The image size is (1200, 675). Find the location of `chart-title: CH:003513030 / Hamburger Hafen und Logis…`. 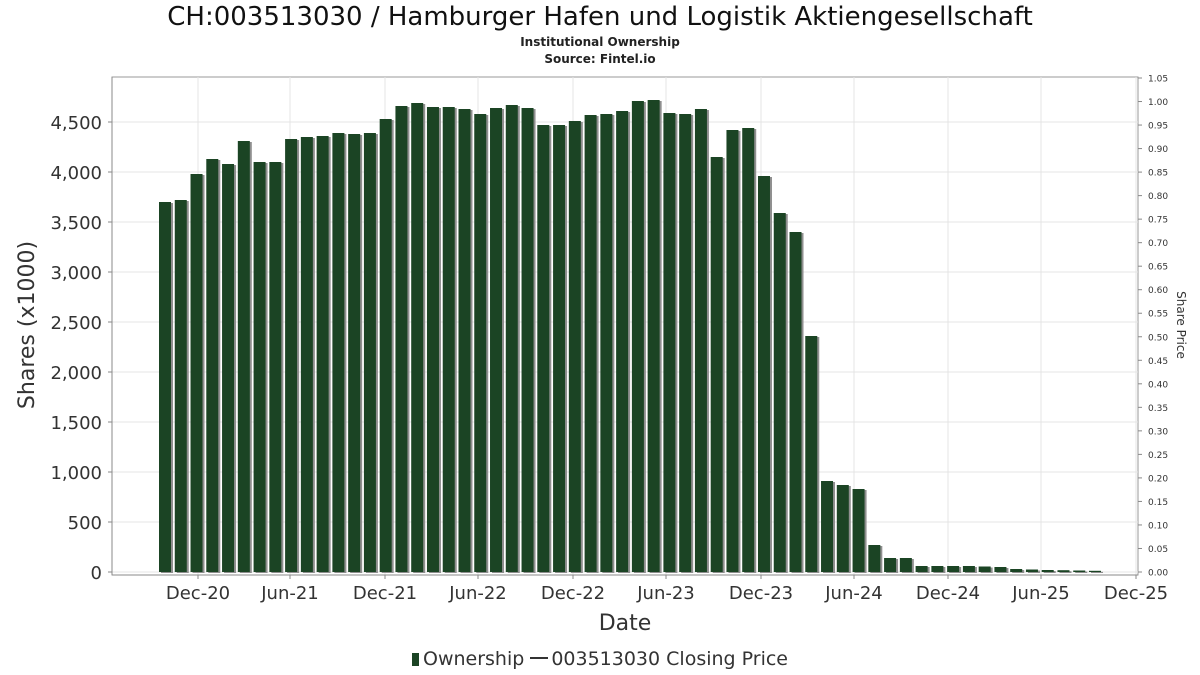

chart-title: CH:003513030 / Hamburger Hafen und Logis… is located at coordinates (600, 17).